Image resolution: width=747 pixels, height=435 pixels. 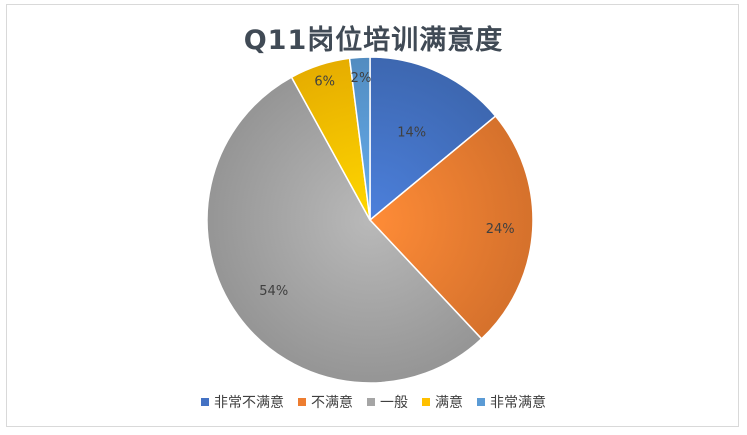 I want to click on legend-label: 一般, so click(x=394, y=402).